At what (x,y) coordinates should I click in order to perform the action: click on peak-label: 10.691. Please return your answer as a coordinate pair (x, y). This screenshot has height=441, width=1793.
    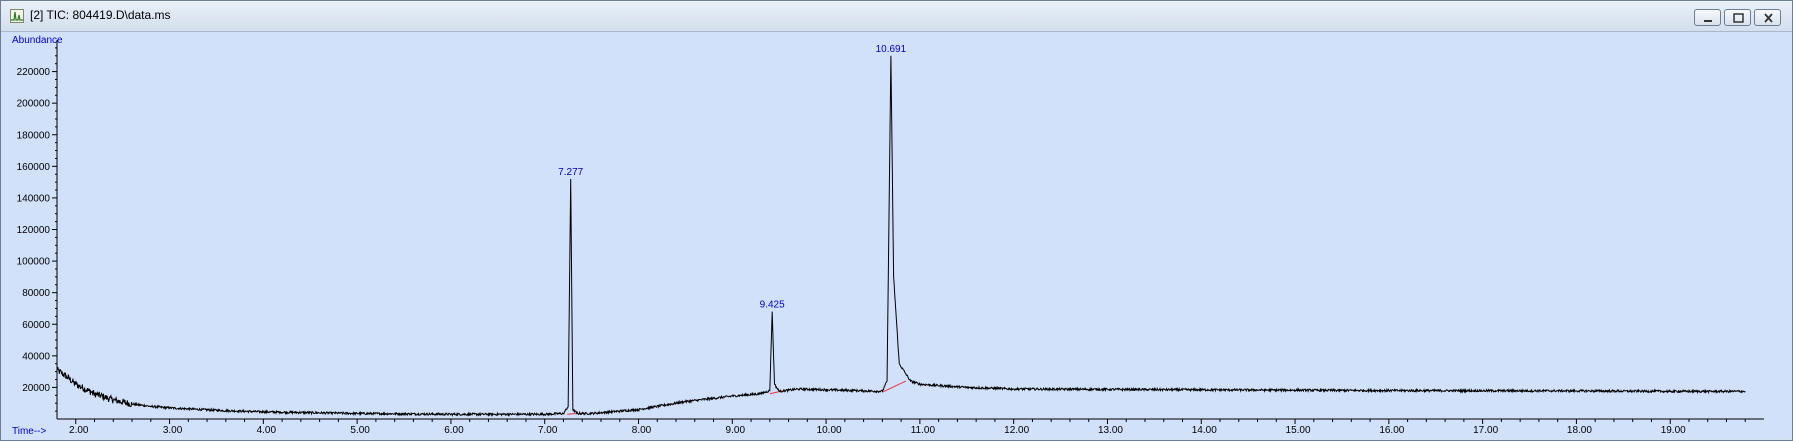
    Looking at the image, I should click on (891, 49).